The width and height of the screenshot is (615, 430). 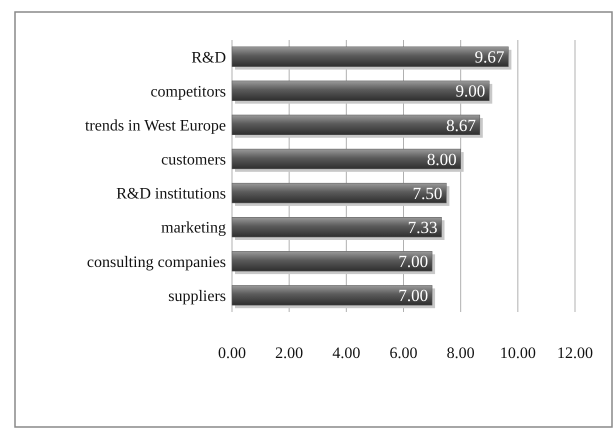 I want to click on x-tick-label: 8.00, so click(x=460, y=353).